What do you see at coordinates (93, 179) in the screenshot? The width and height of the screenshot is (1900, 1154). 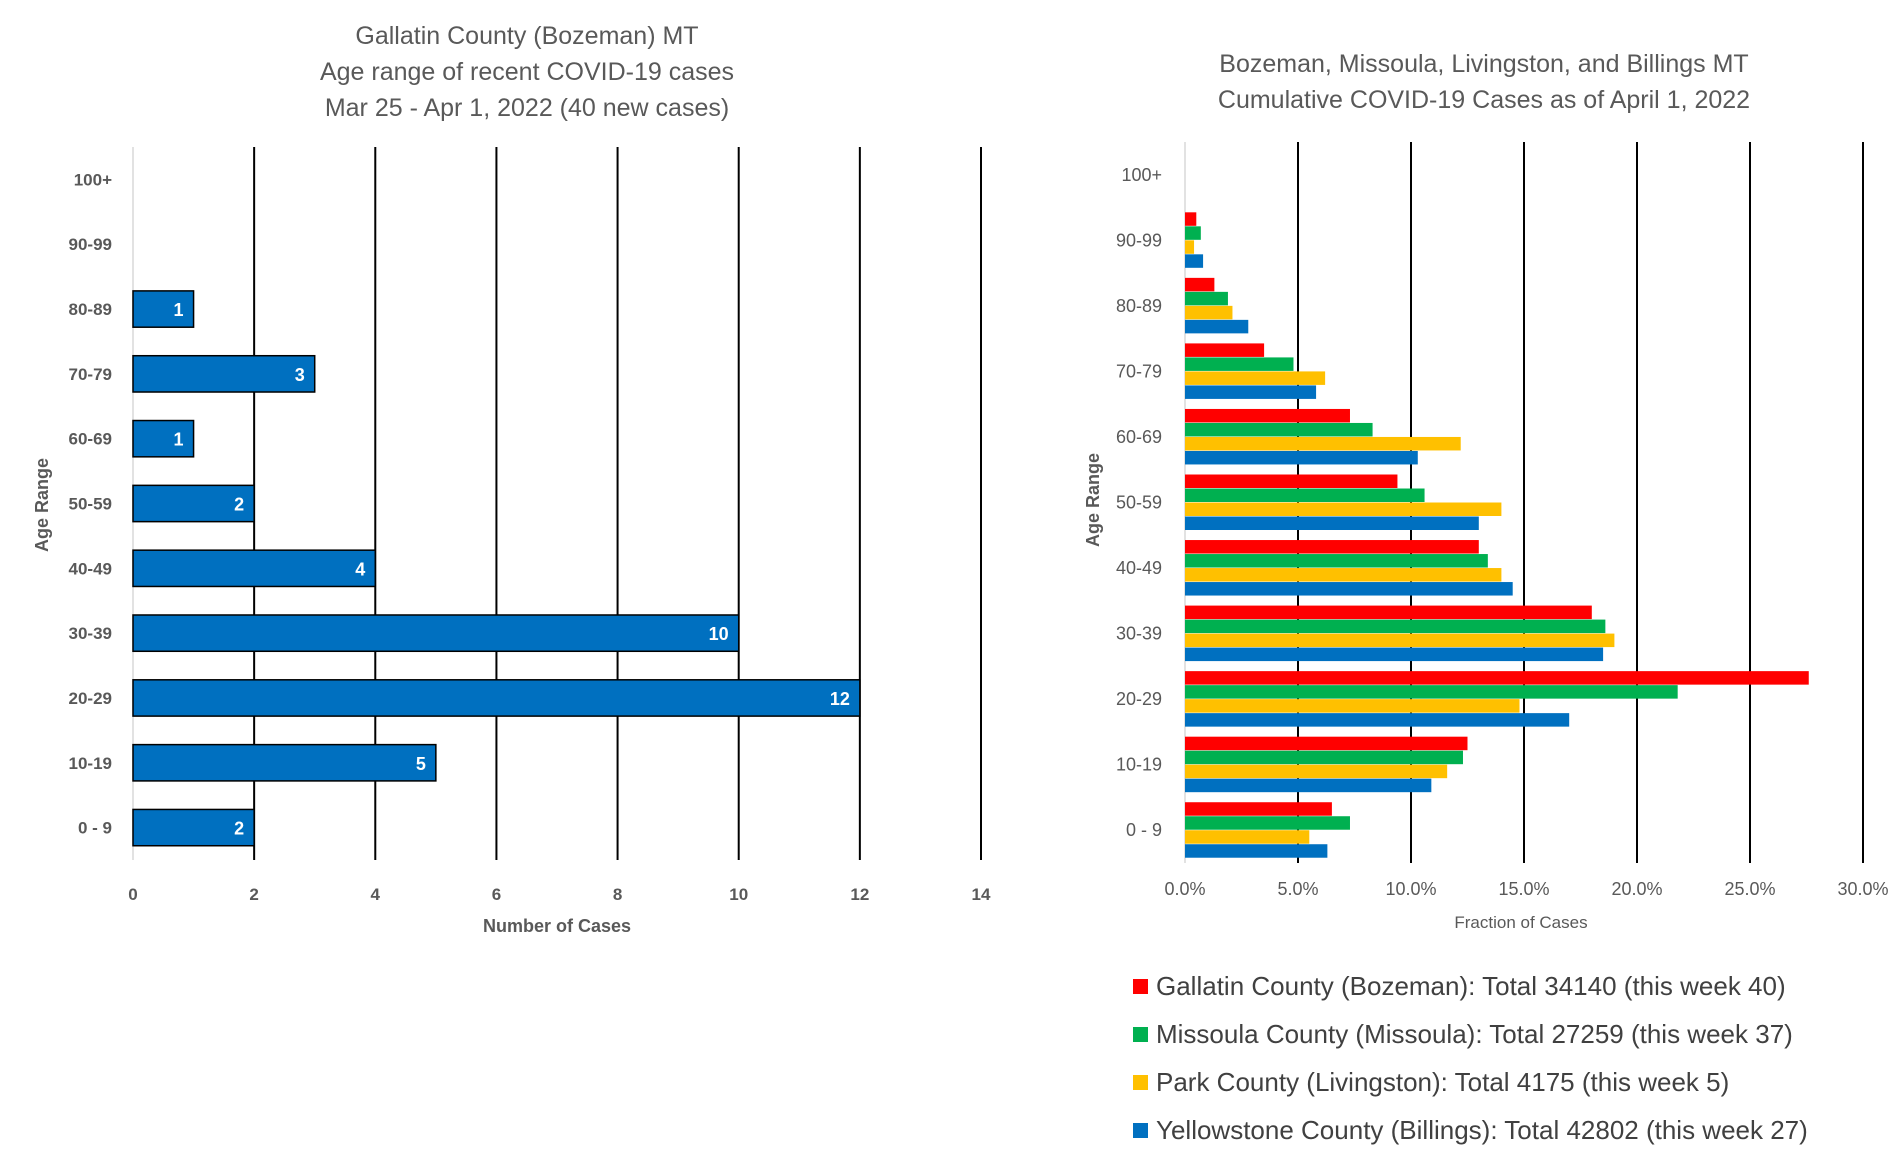 I see `left-y-tick-label: 100+` at bounding box center [93, 179].